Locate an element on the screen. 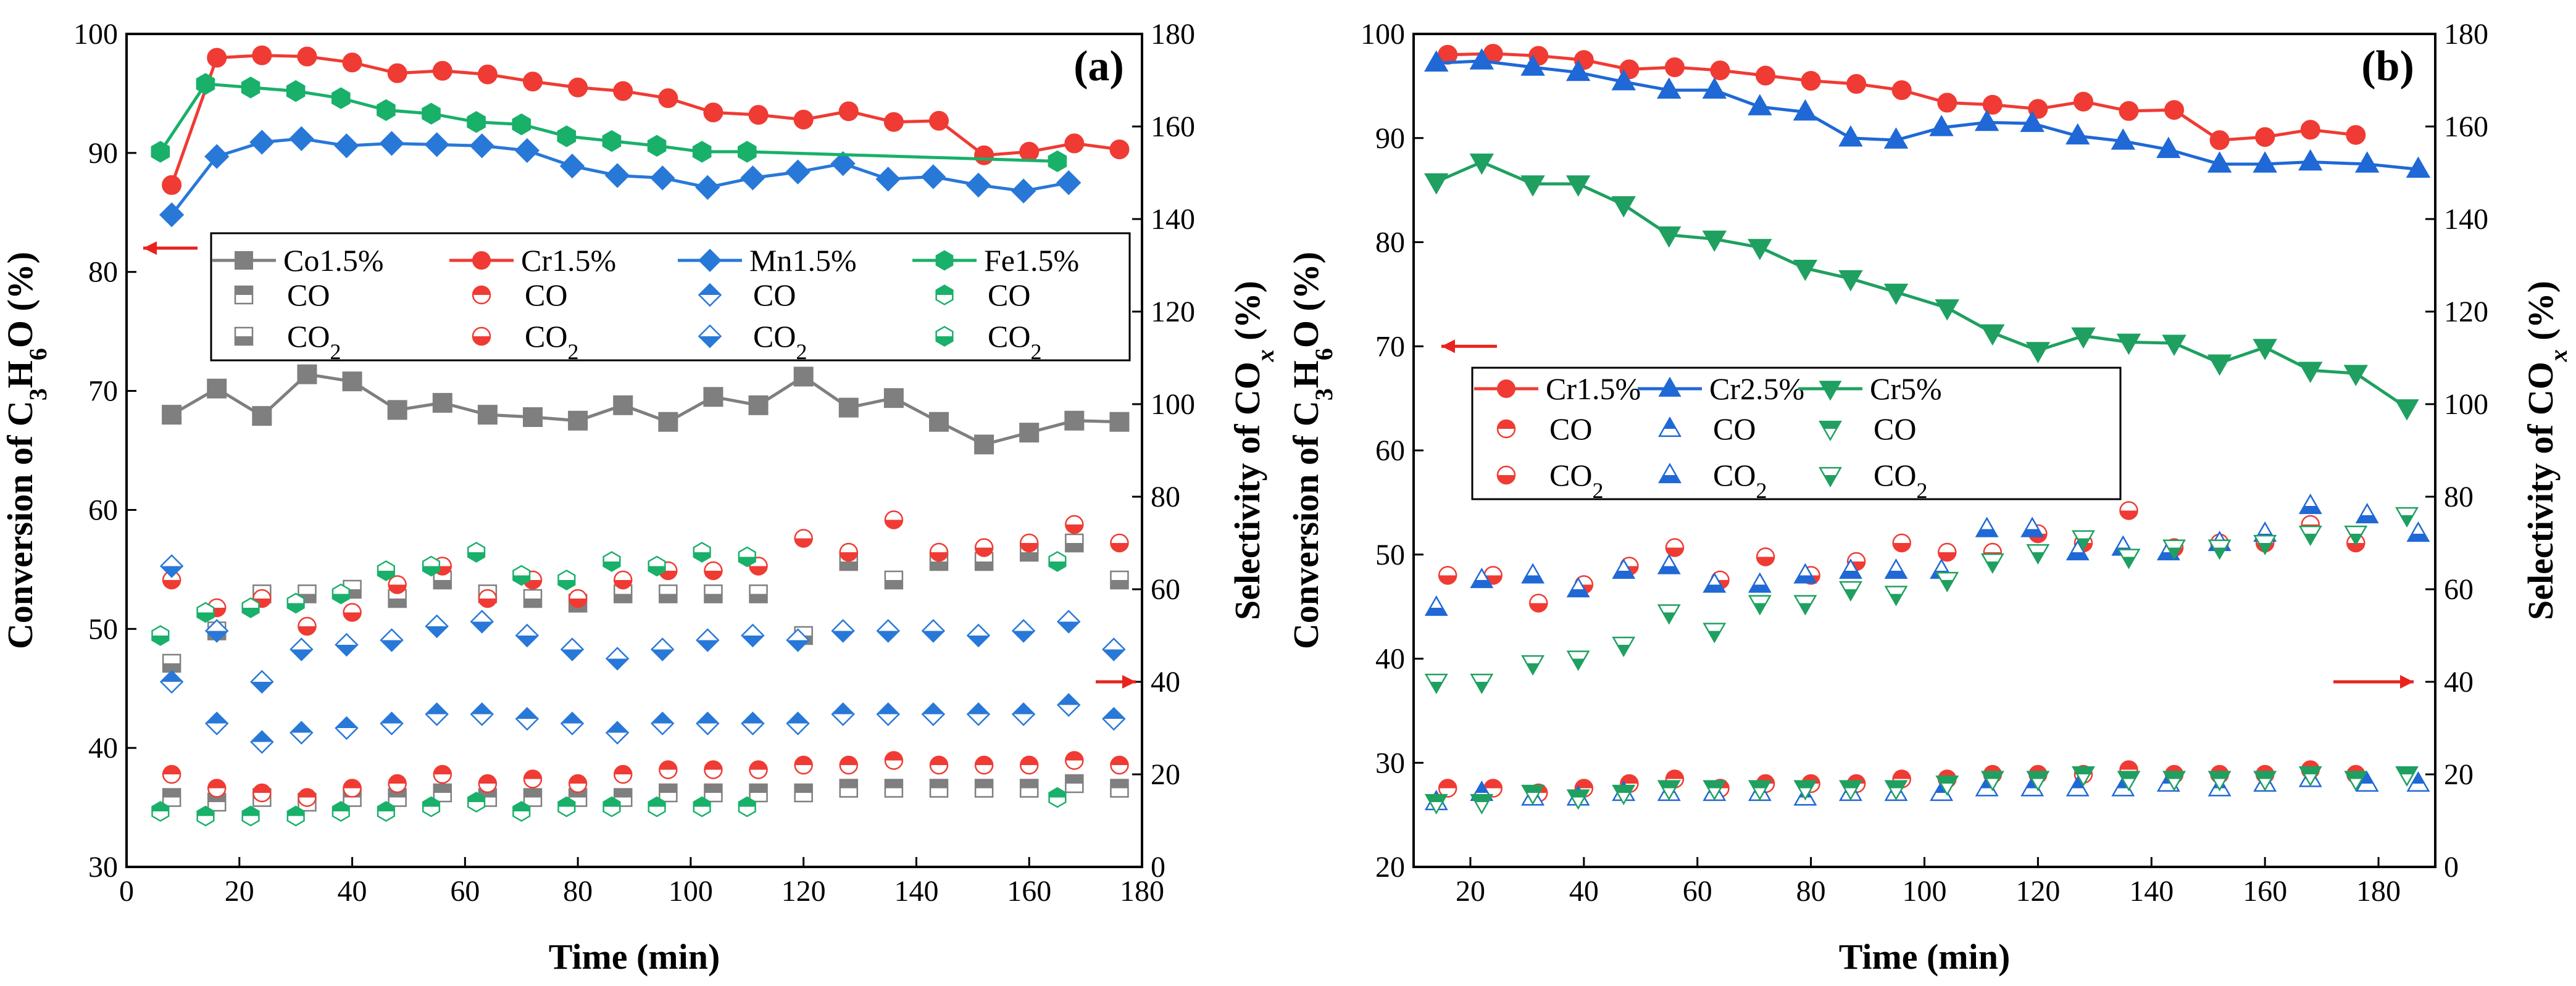 The image size is (2576, 986). x-tick-label: 180 is located at coordinates (1142, 891).